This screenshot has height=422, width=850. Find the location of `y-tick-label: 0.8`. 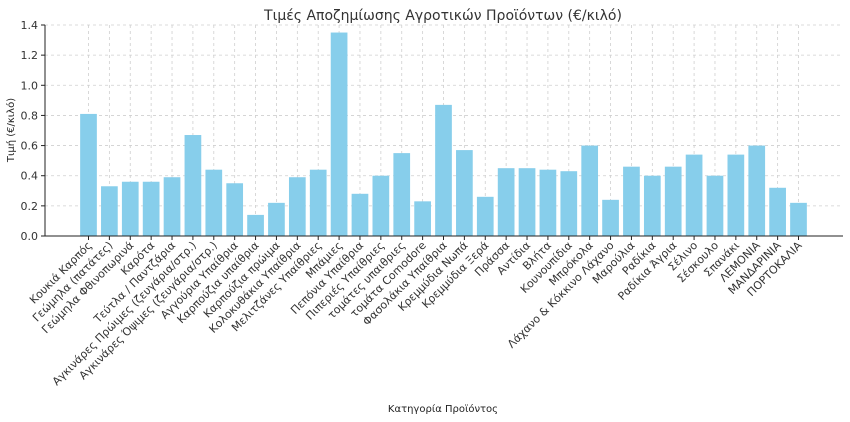

y-tick-label: 0.8 is located at coordinates (30, 115).